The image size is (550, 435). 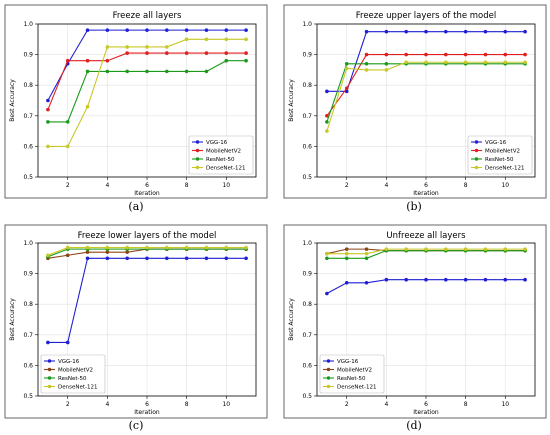 I want to click on legend-label: DenseNet-121, so click(x=357, y=388).